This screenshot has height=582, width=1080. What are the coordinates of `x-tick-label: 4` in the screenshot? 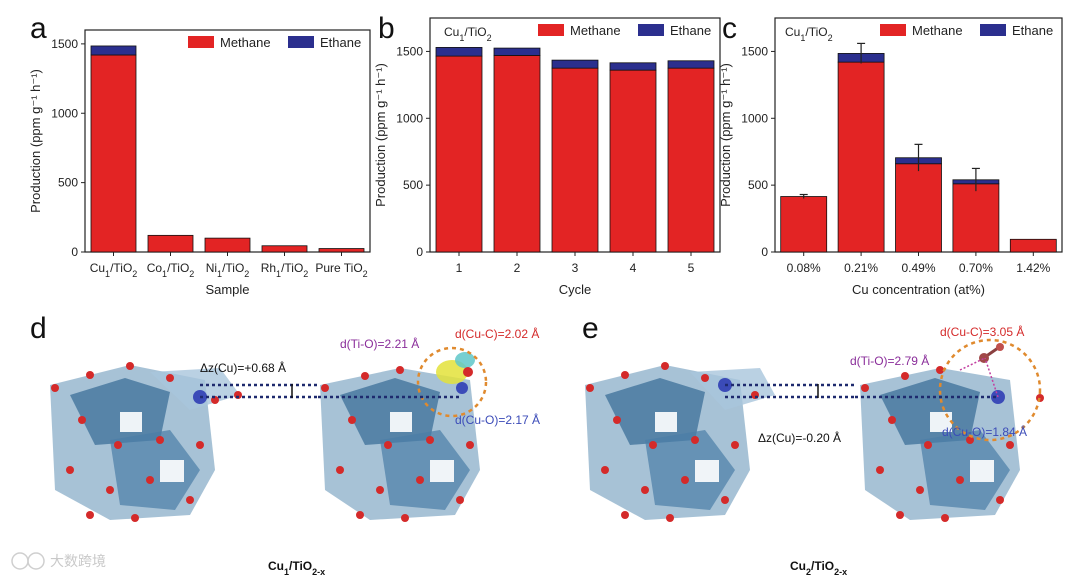 It's located at (633, 268).